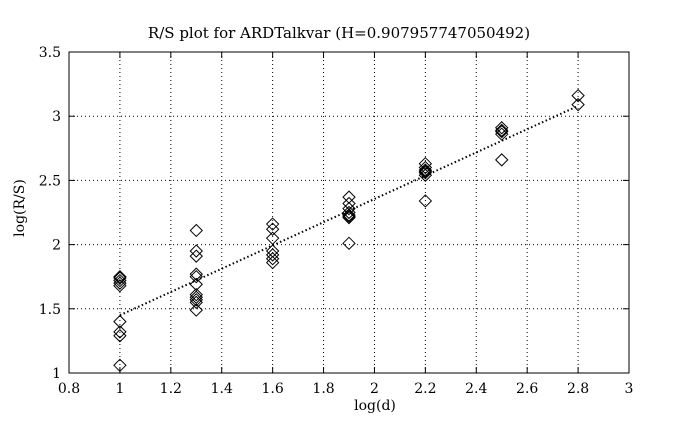 This screenshot has width=678, height=430. Describe the element at coordinates (119, 389) in the screenshot. I see `x-tick-label: 1` at that location.